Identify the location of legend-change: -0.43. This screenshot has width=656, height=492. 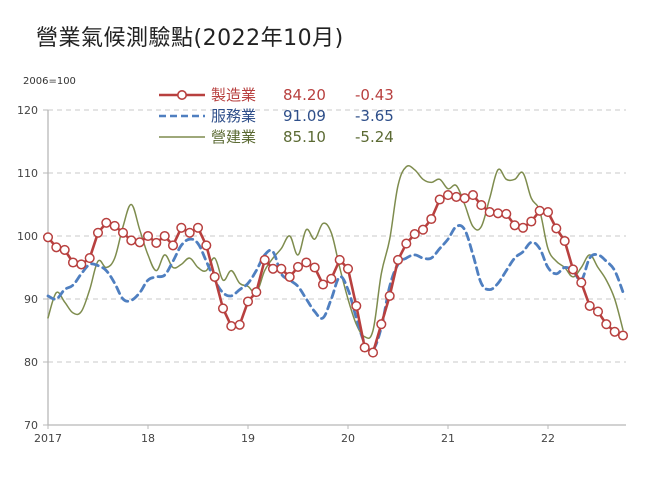
(374, 94).